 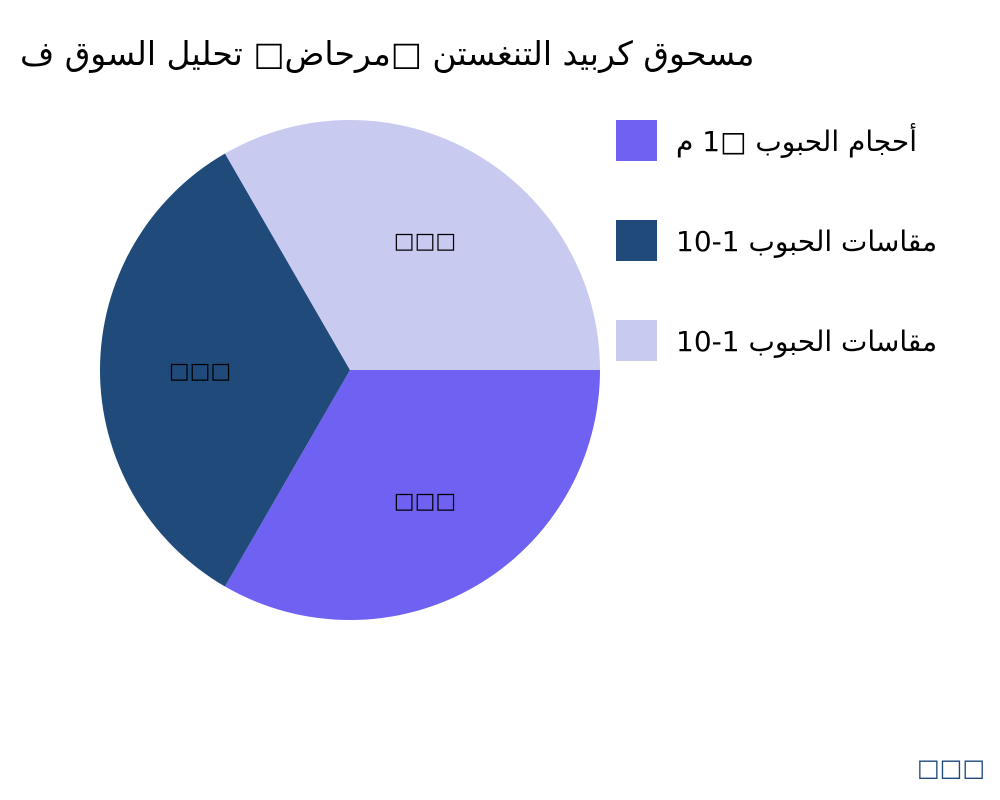 I want to click on legend-label: أحجام الحبوب □1 م, so click(x=796, y=140).